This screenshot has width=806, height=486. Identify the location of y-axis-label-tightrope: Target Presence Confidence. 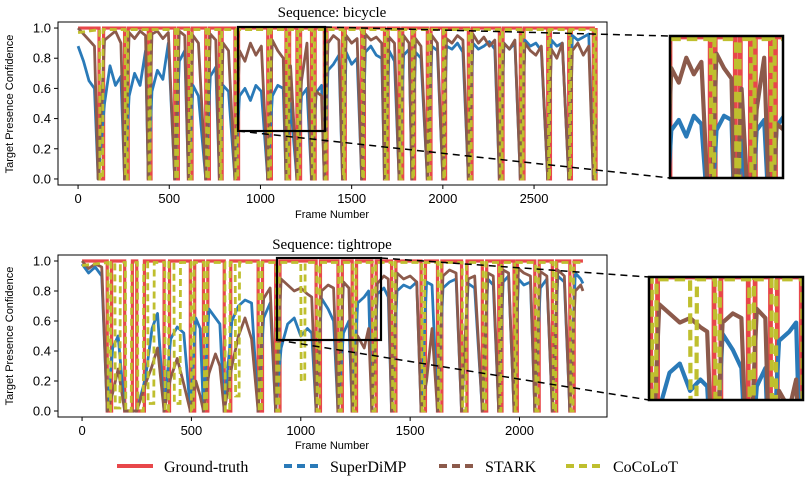
(10, 336).